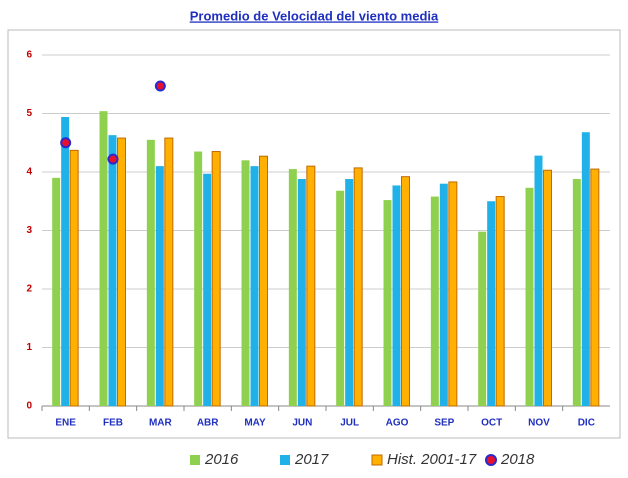  I want to click on x-tick-label: FEB, so click(113, 423).